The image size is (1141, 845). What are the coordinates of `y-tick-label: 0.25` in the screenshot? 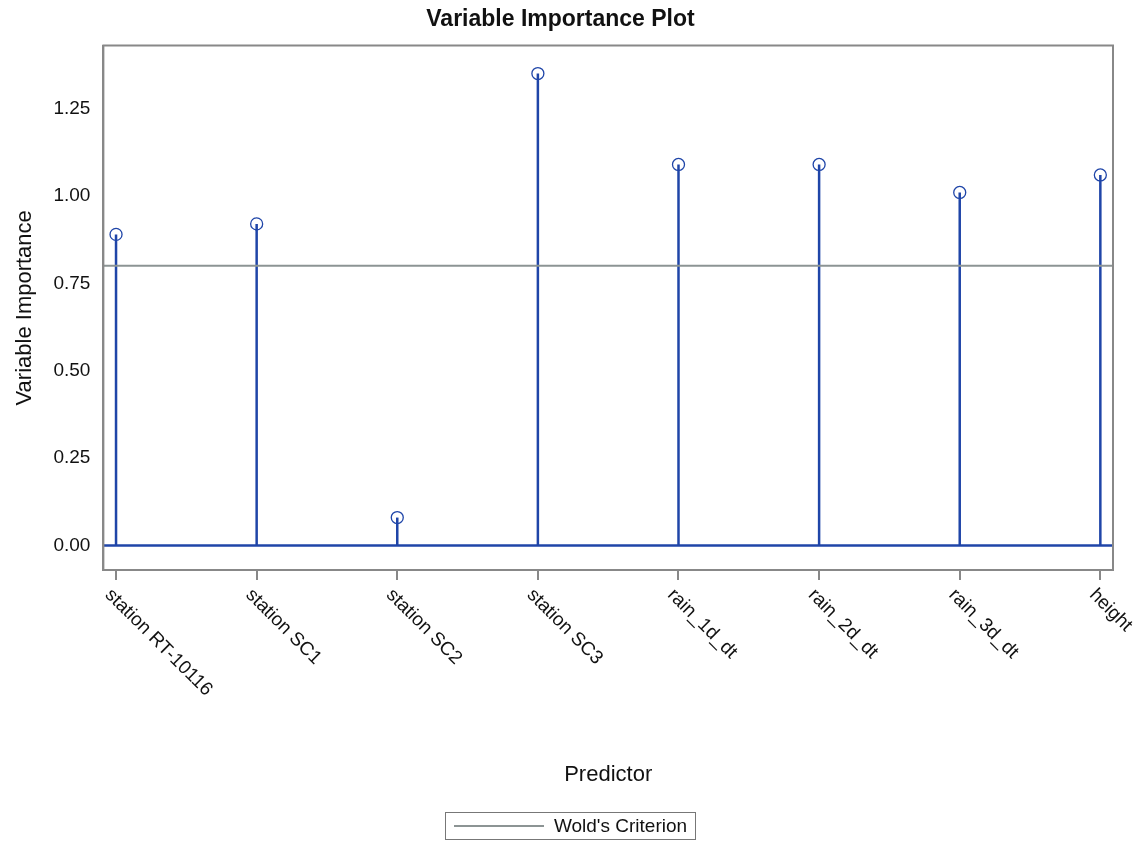 It's located at (72, 457).